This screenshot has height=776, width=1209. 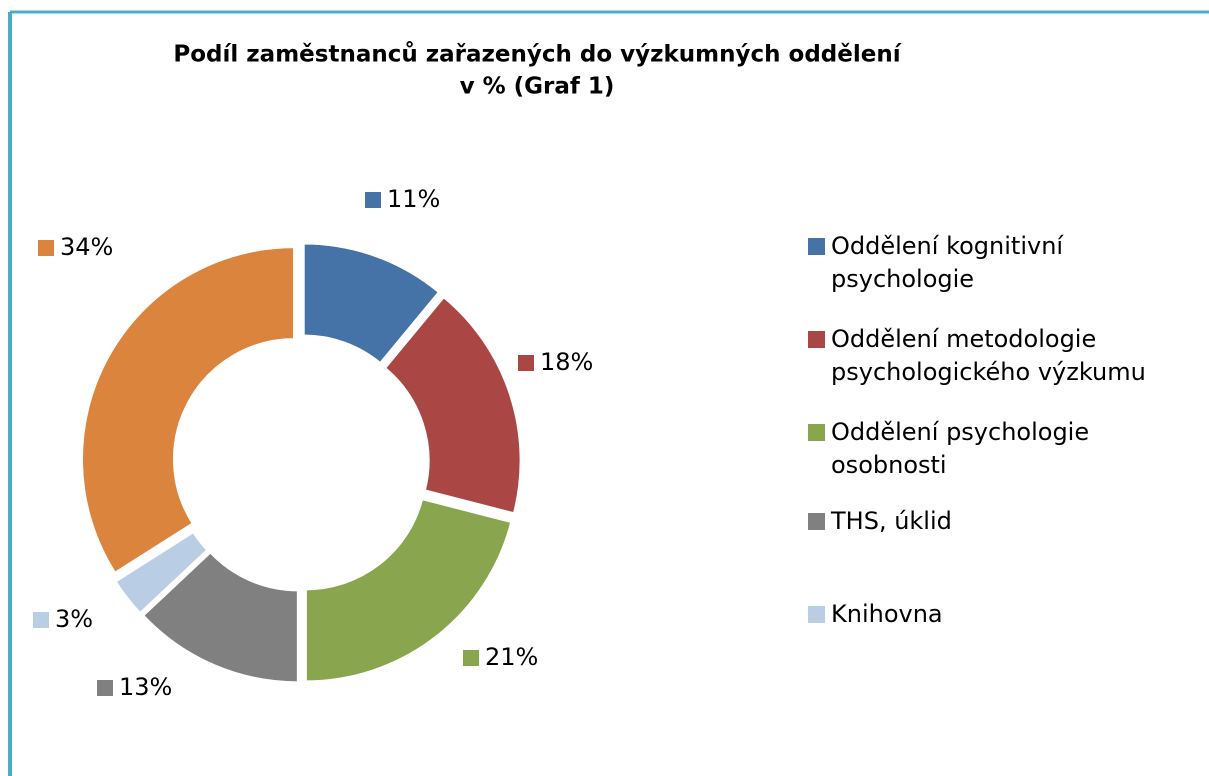 What do you see at coordinates (537, 87) in the screenshot?
I see `chart-title: v % (Graf 1)` at bounding box center [537, 87].